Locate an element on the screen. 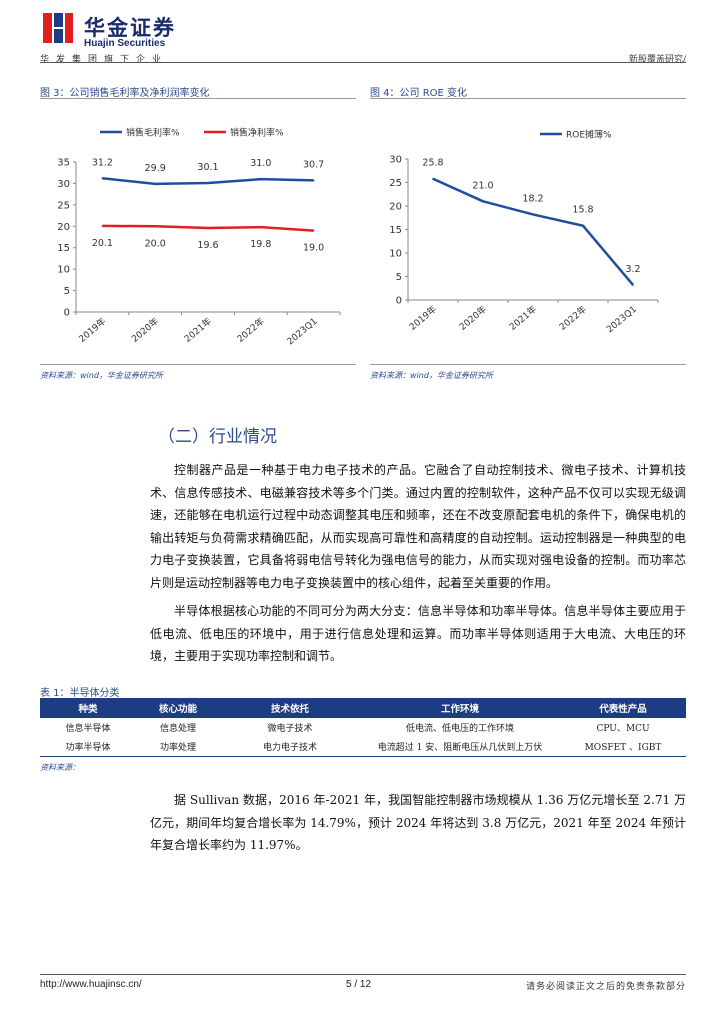  table-header-cell: 代表性产品 is located at coordinates (623, 708).